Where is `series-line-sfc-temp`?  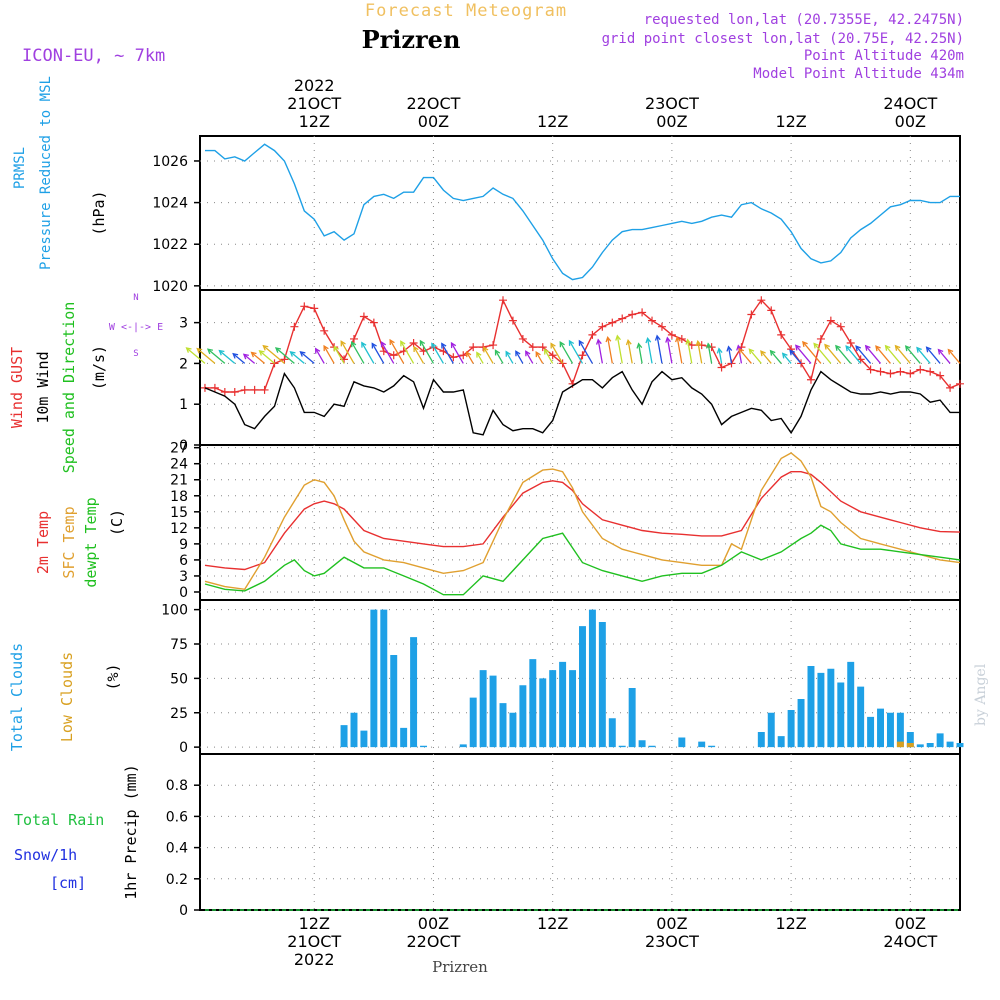 series-line-sfc-temp is located at coordinates (582, 521).